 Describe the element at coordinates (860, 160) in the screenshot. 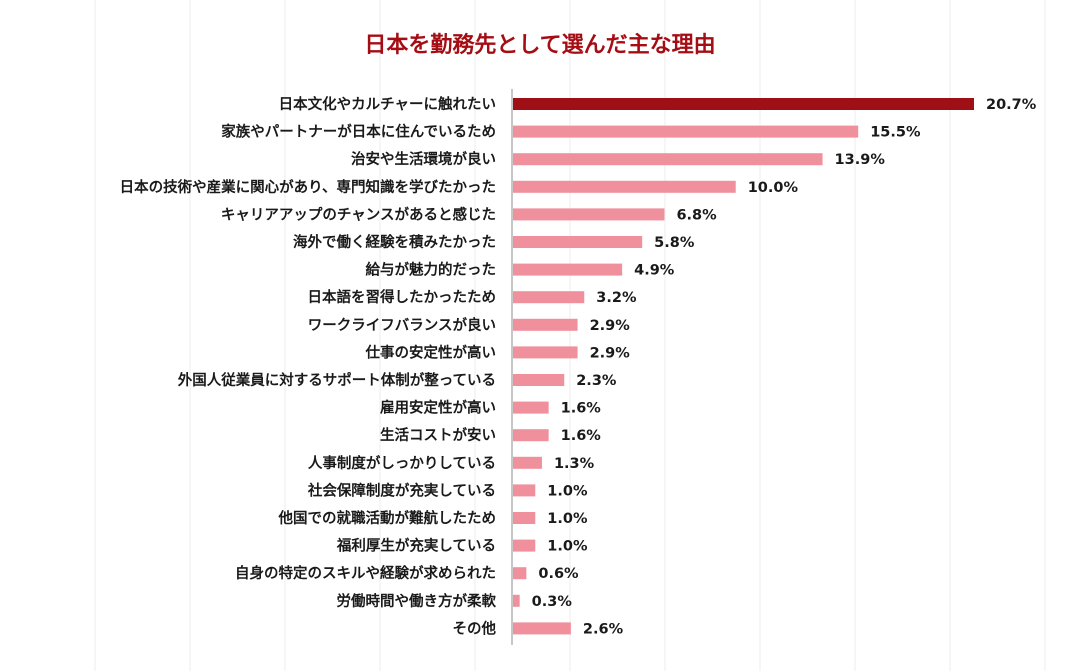

I see `value-label: 13.9%` at that location.